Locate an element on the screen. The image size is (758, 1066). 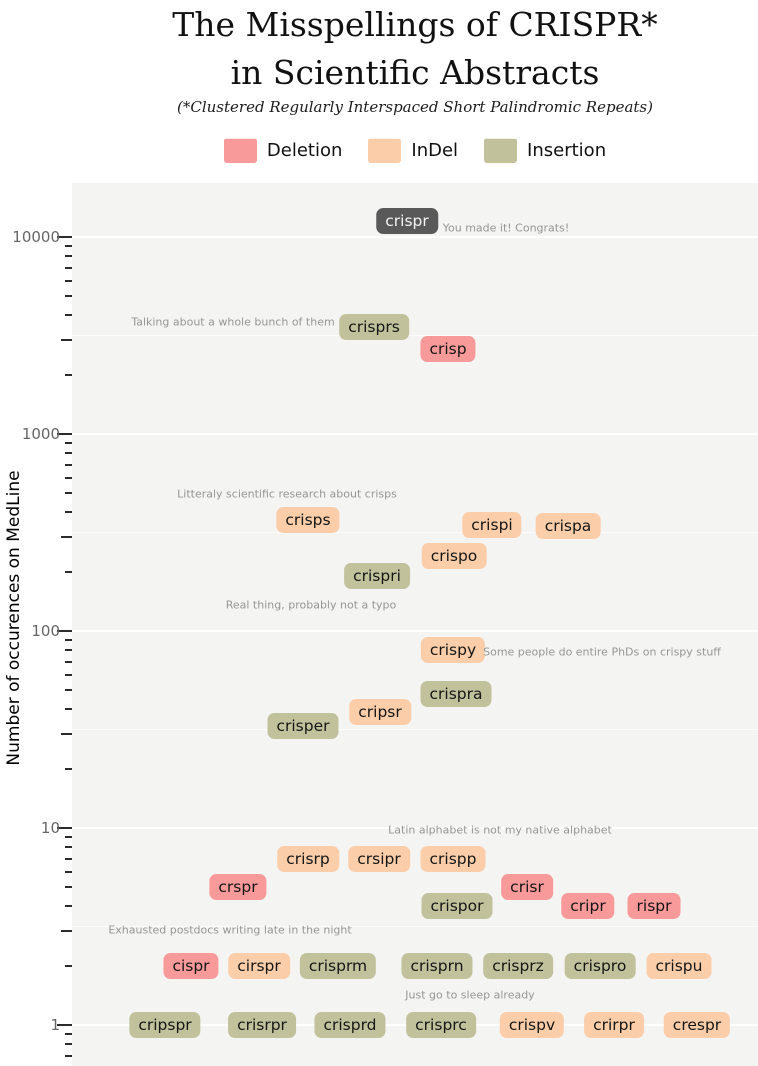
y-axis-tick-label: 1 is located at coordinates (55, 1025).